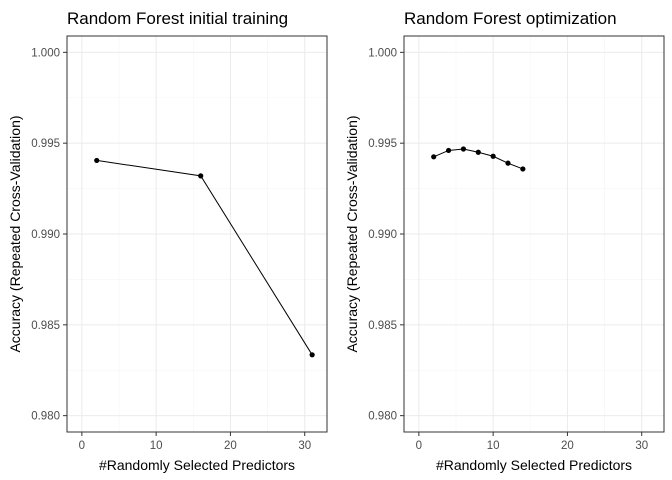 The image size is (672, 480). I want to click on chart-title: Random Forest optimization, so click(510, 18).